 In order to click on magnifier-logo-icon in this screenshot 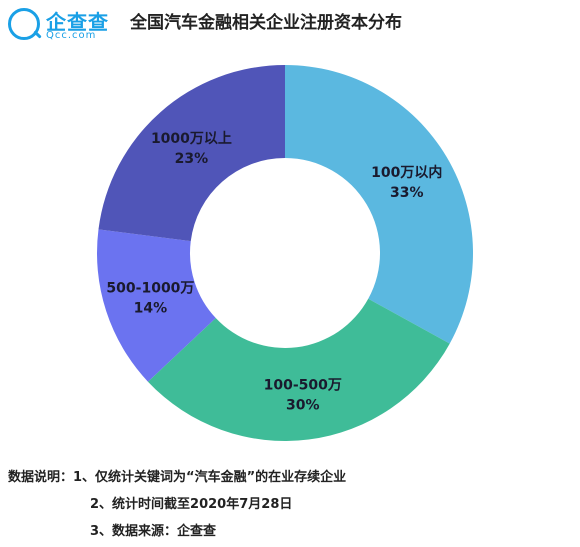, I will do `click(24, 24)`.